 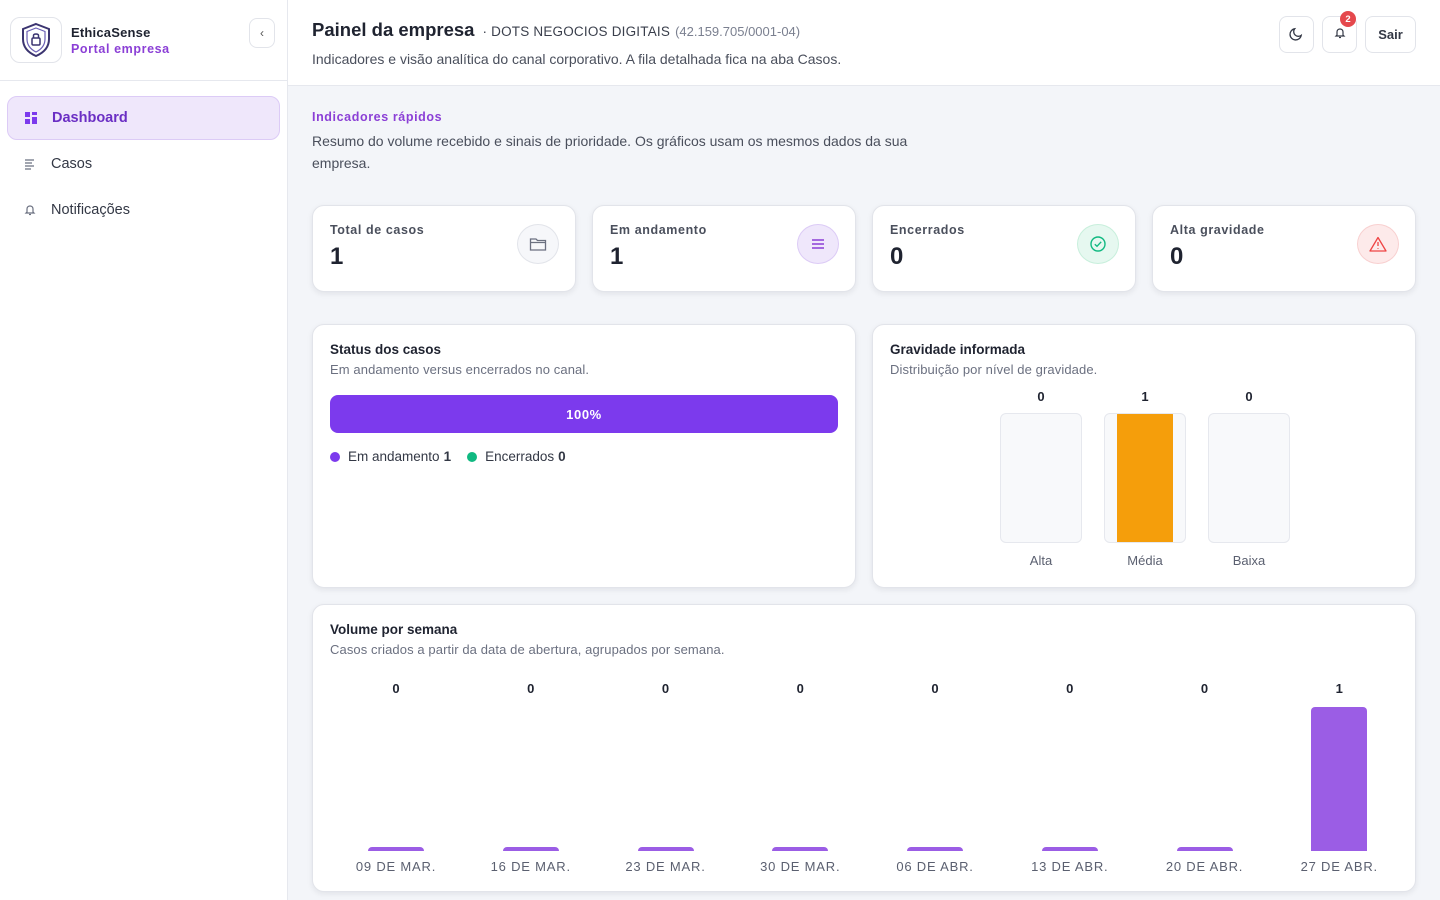 I want to click on stat-label: Em andamento, so click(x=658, y=230).